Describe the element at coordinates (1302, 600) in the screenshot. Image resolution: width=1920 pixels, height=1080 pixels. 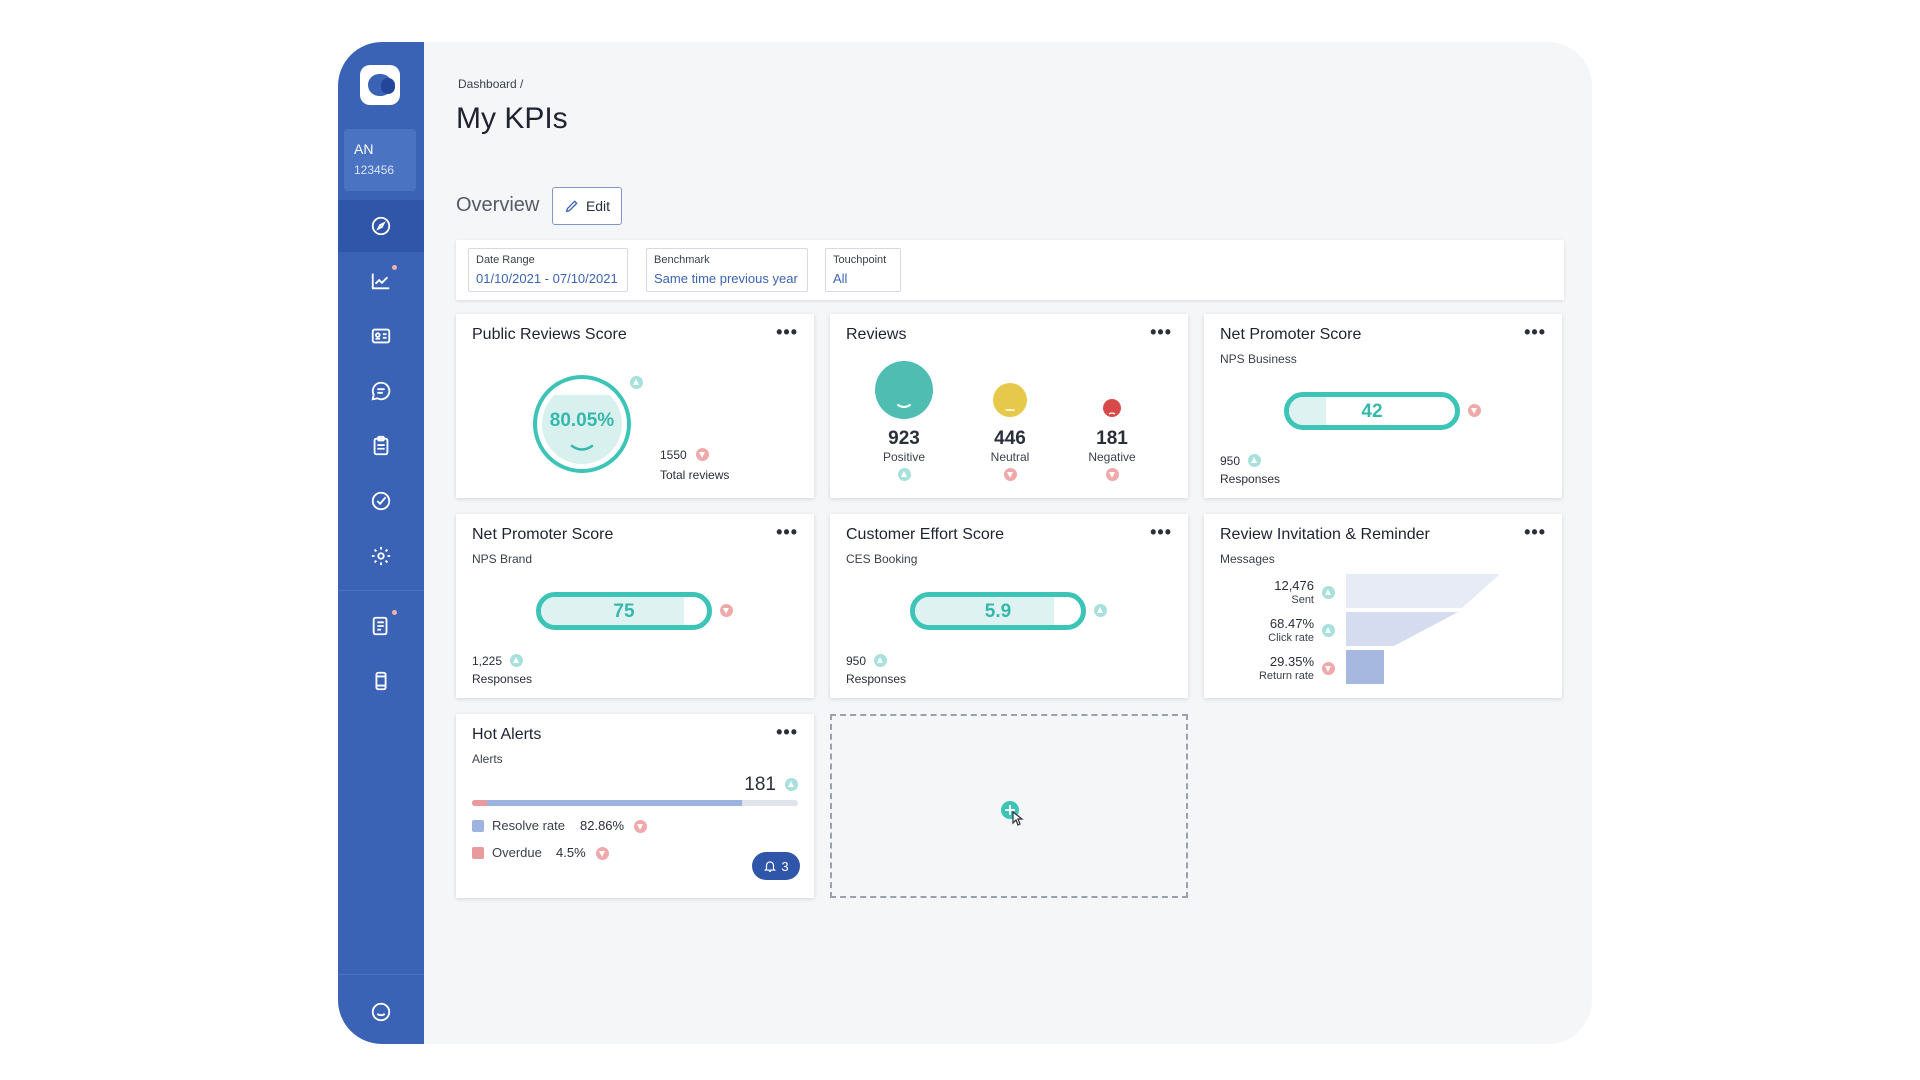
I see `sent-label: Sent` at that location.